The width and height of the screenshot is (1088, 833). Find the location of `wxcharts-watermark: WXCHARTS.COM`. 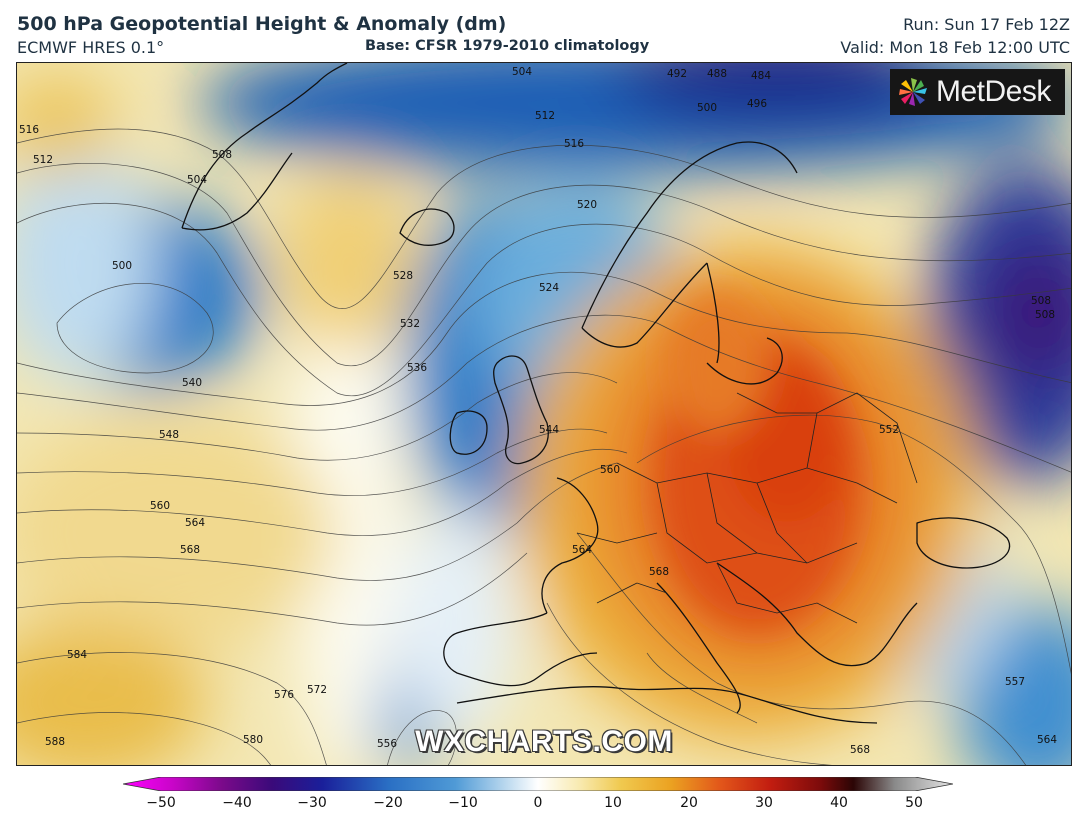

wxcharts-watermark: WXCHARTS.COM is located at coordinates (544, 741).